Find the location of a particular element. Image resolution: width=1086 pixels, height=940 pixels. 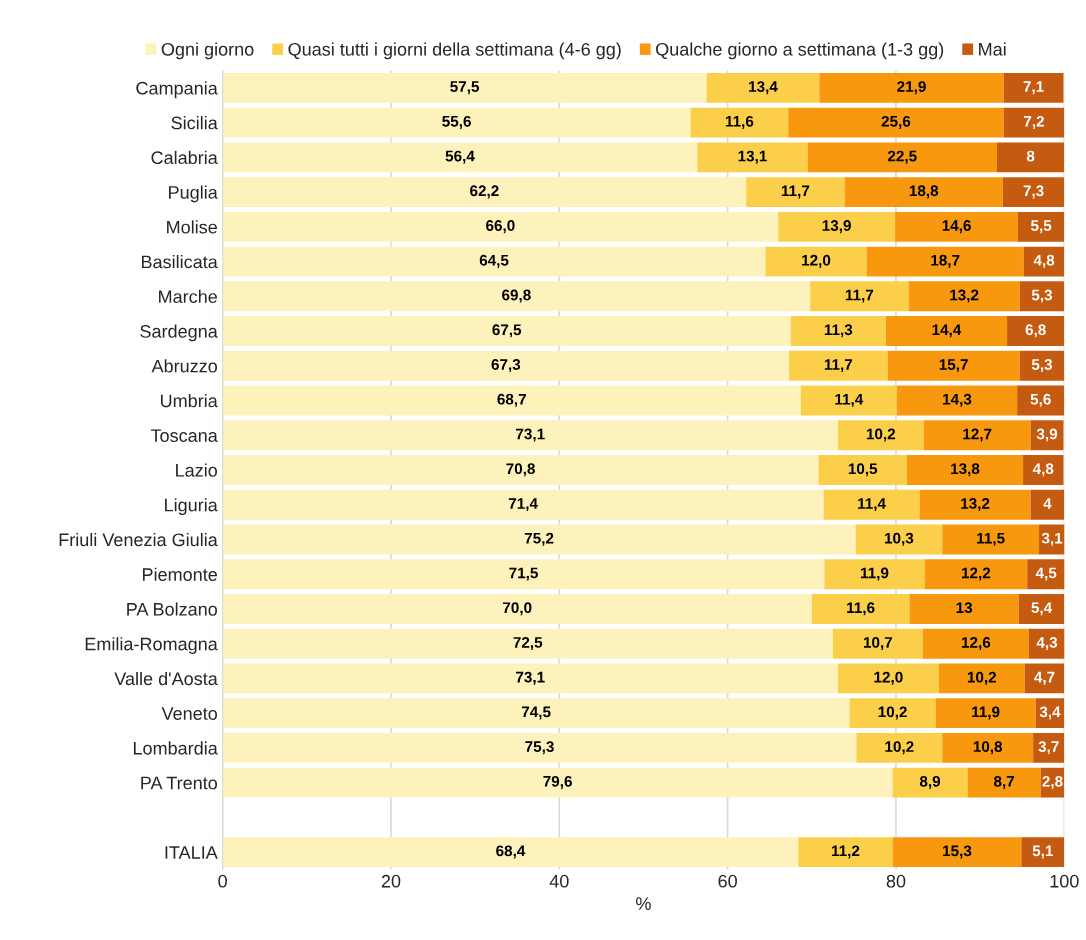

data-label: 5,4 is located at coordinates (1042, 609).